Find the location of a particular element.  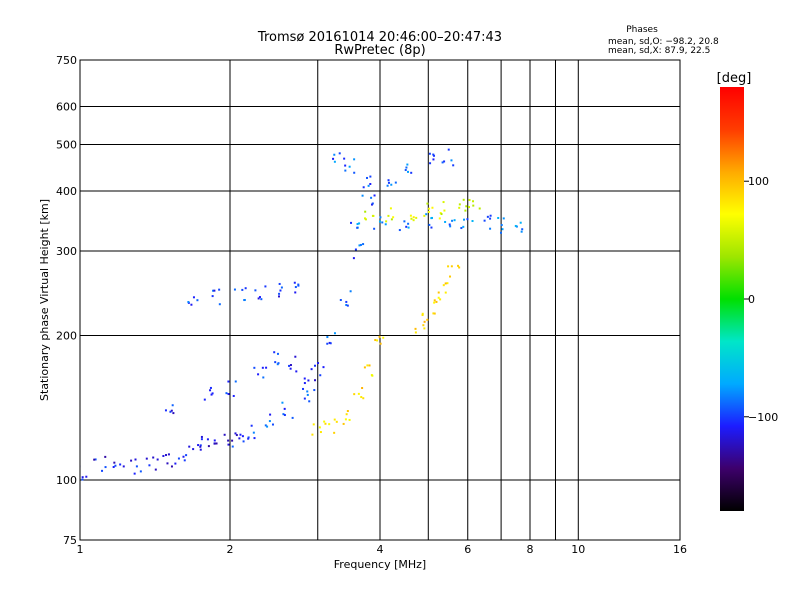

y-tick-label: 600 is located at coordinates (66, 107).